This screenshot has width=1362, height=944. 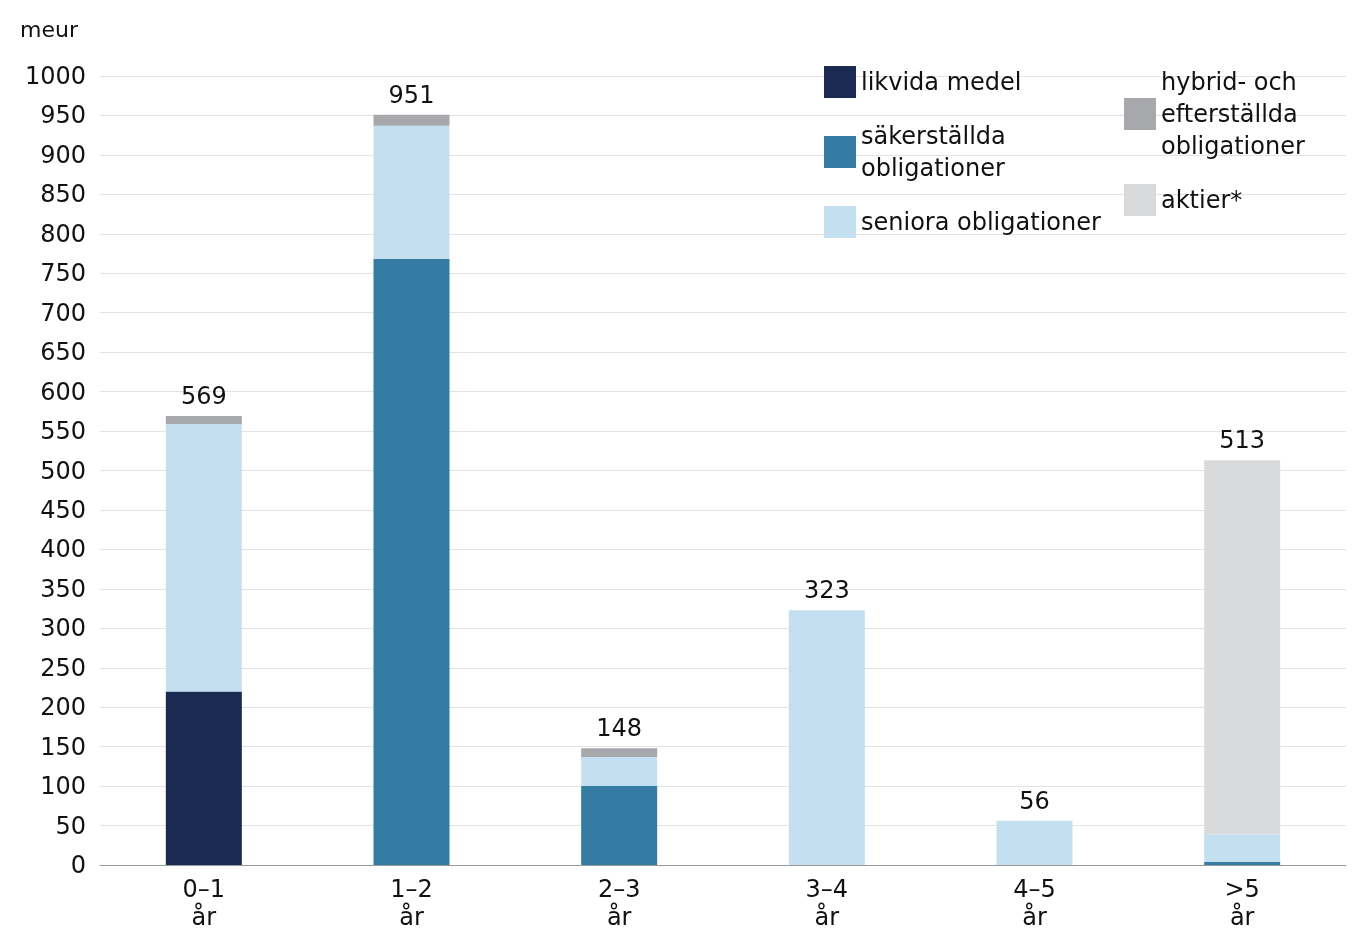 I want to click on legend-label: säkerställda obligationer, so click(x=937, y=152).